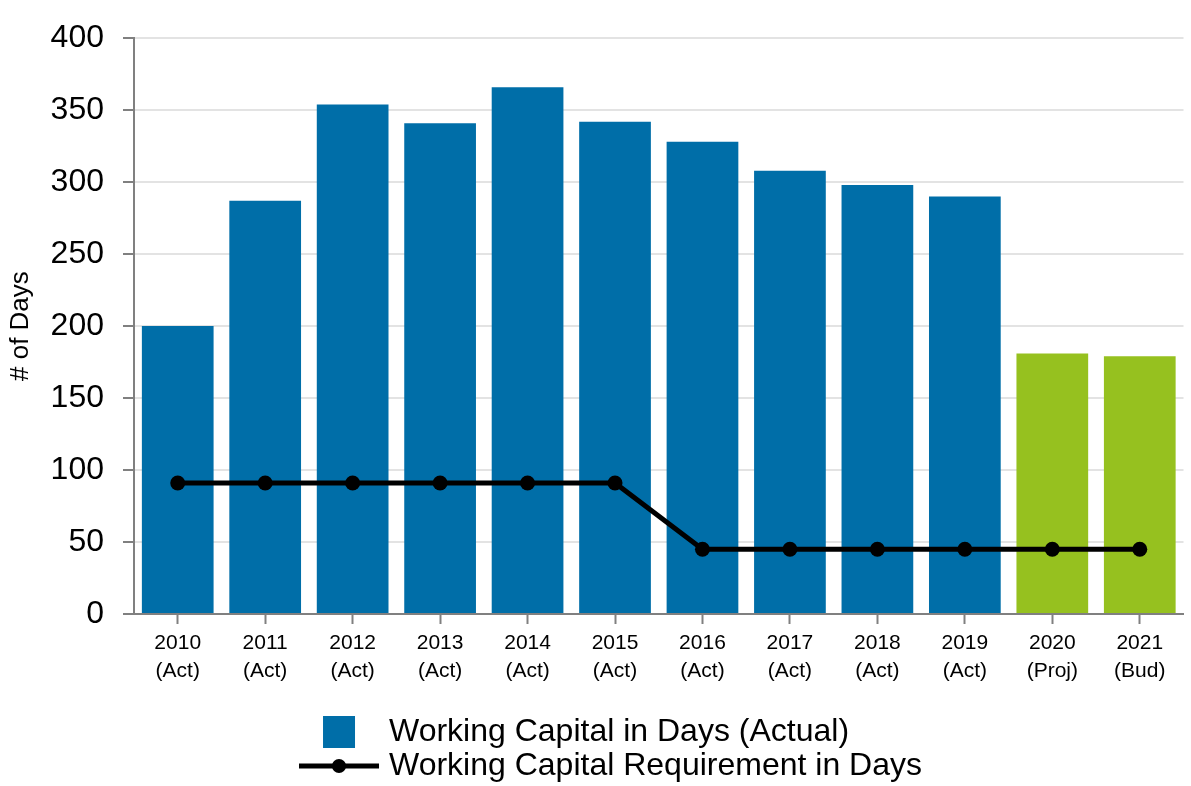 Image resolution: width=1191 pixels, height=786 pixels. What do you see at coordinates (619, 729) in the screenshot?
I see `legend-label: Working Capital in Days (Actual)` at bounding box center [619, 729].